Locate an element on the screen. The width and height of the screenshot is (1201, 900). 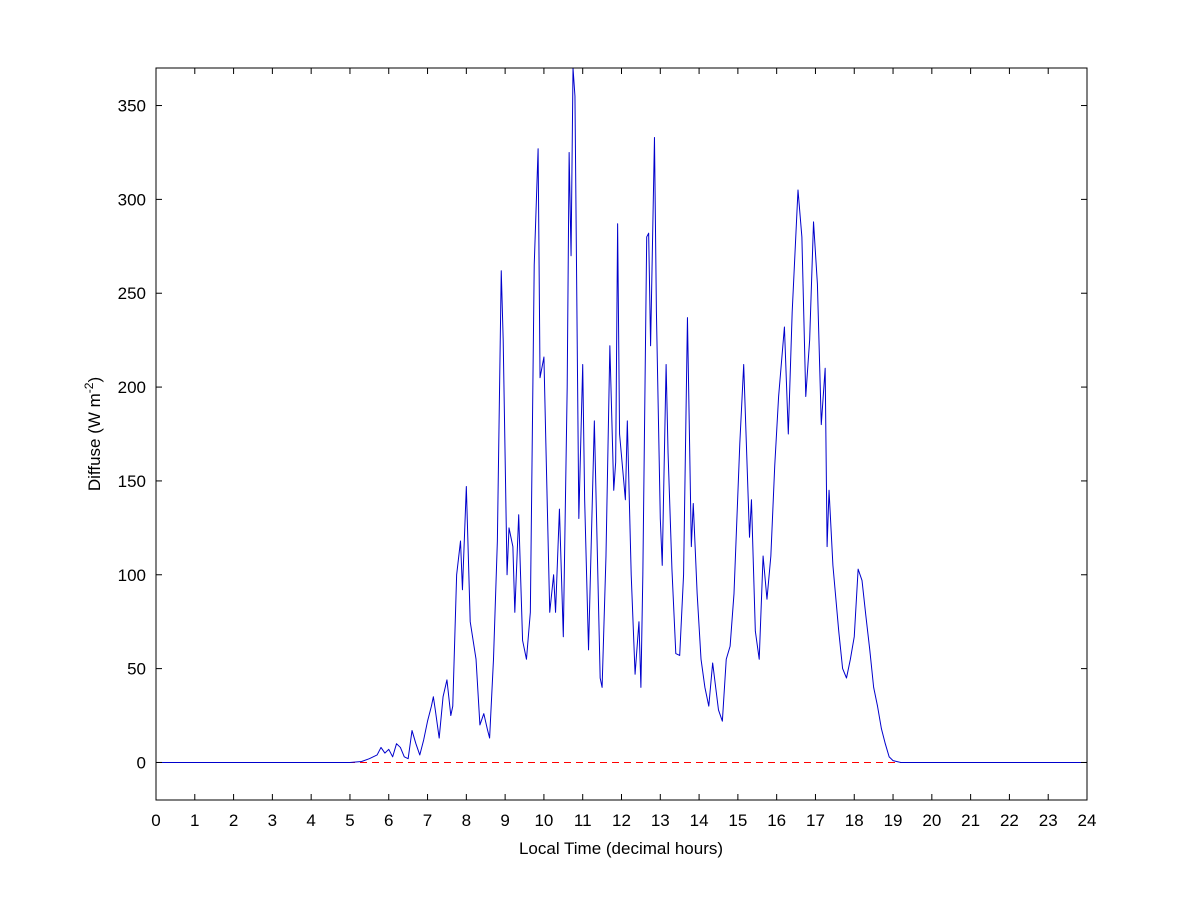
y-tick-label: 300 is located at coordinates (132, 199).